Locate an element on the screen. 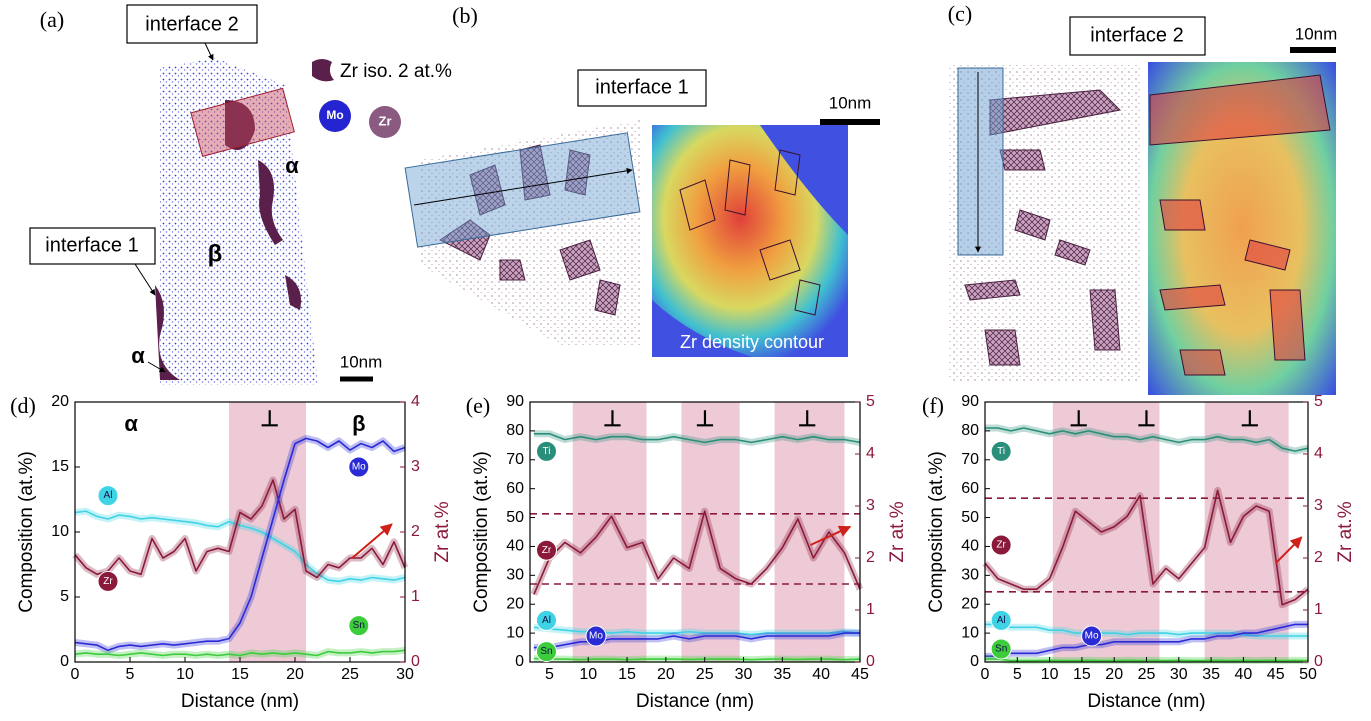 This screenshot has height=721, width=1371. legend-label: Mo is located at coordinates (359, 467).